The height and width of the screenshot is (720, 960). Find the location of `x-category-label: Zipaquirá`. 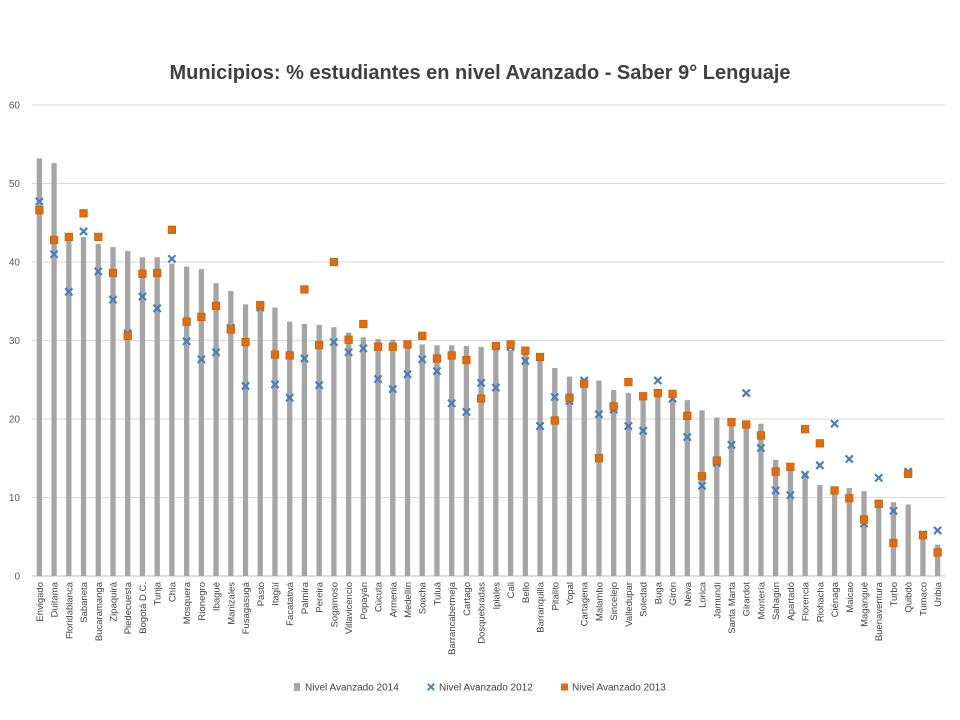

x-category-label: Zipaquirá is located at coordinates (113, 601).